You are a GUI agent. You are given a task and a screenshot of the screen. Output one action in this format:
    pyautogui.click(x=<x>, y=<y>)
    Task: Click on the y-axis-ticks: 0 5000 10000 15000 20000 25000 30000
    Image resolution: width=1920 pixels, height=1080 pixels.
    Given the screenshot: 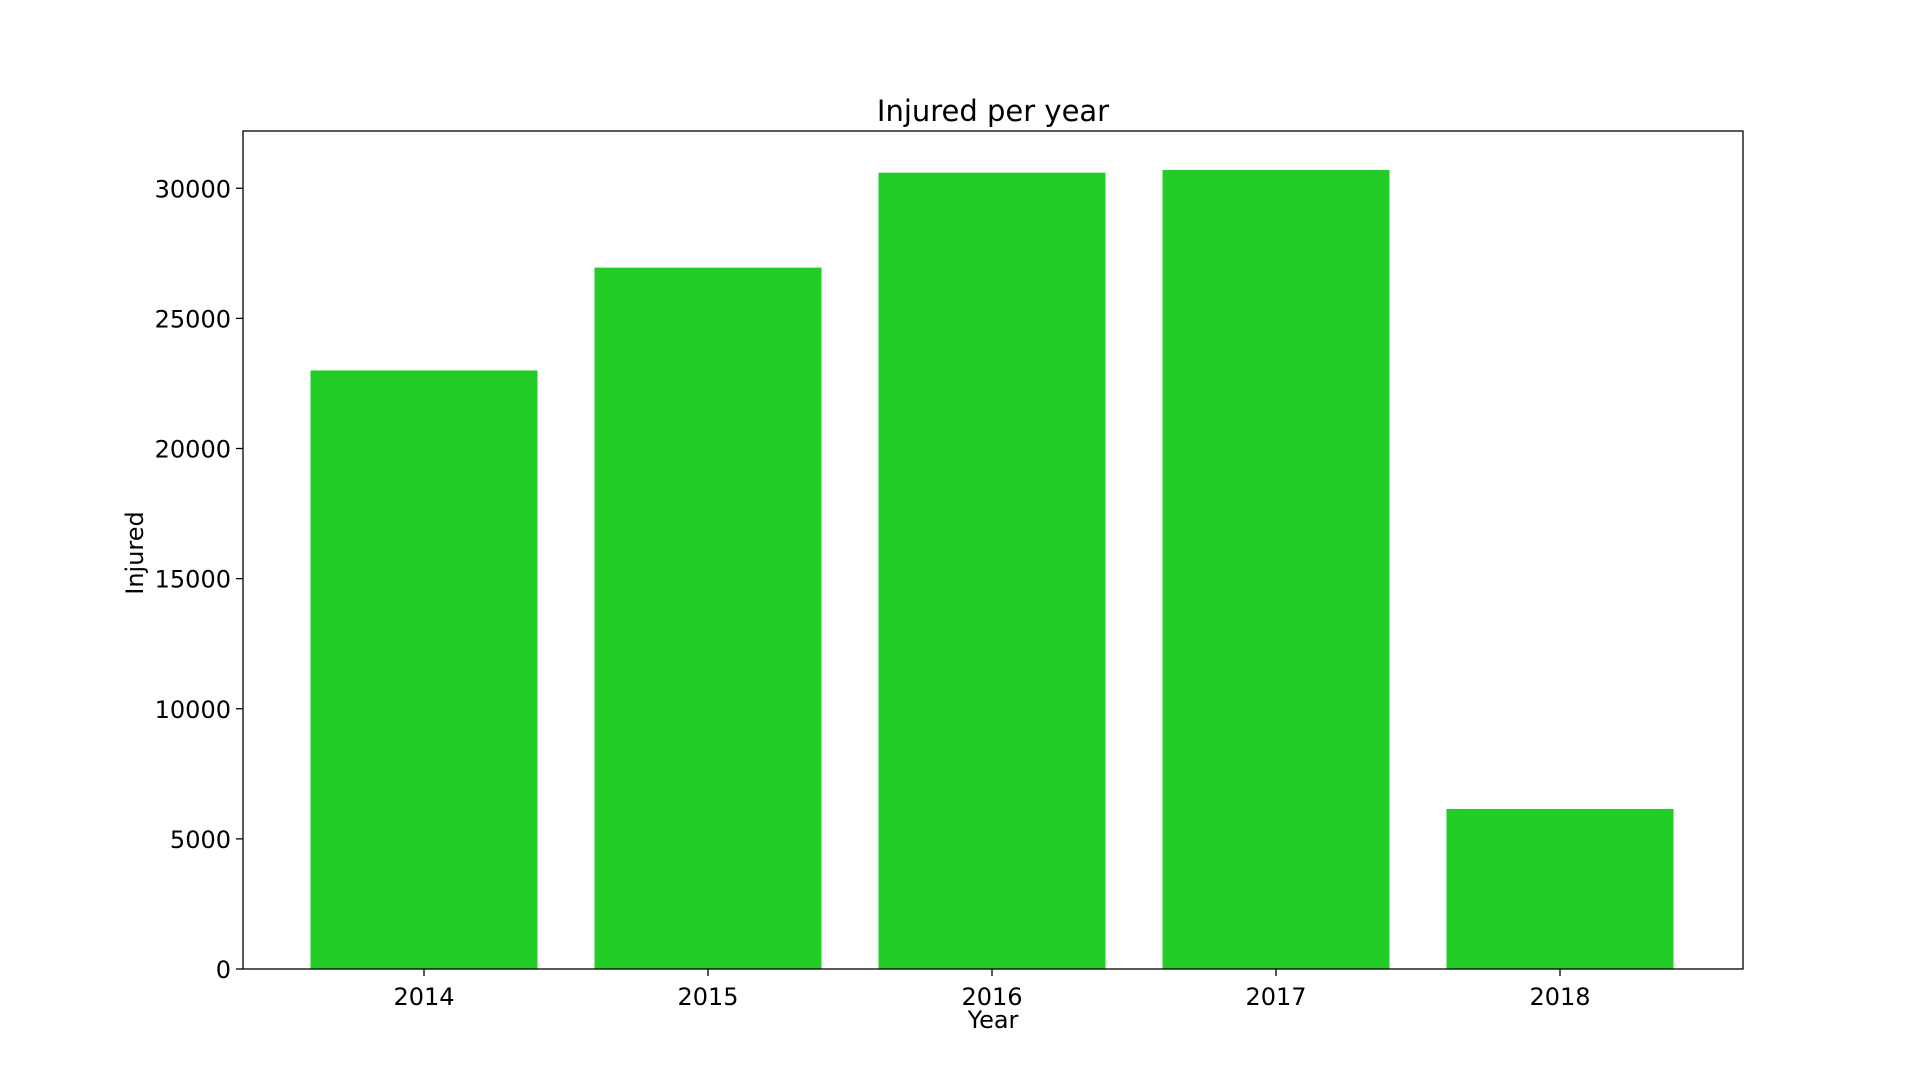 What is the action you would take?
    pyautogui.click(x=199, y=579)
    